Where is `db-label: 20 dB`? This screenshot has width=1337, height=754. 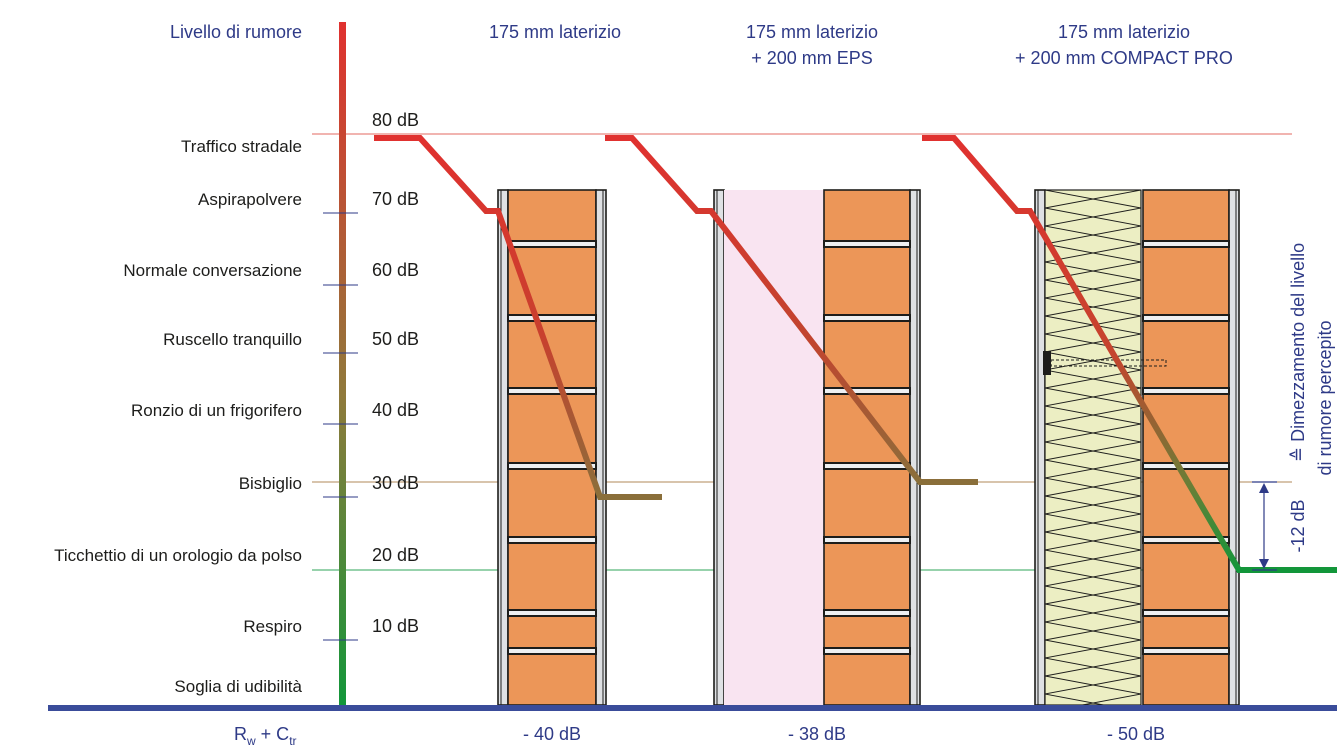
db-label: 20 dB is located at coordinates (395, 555).